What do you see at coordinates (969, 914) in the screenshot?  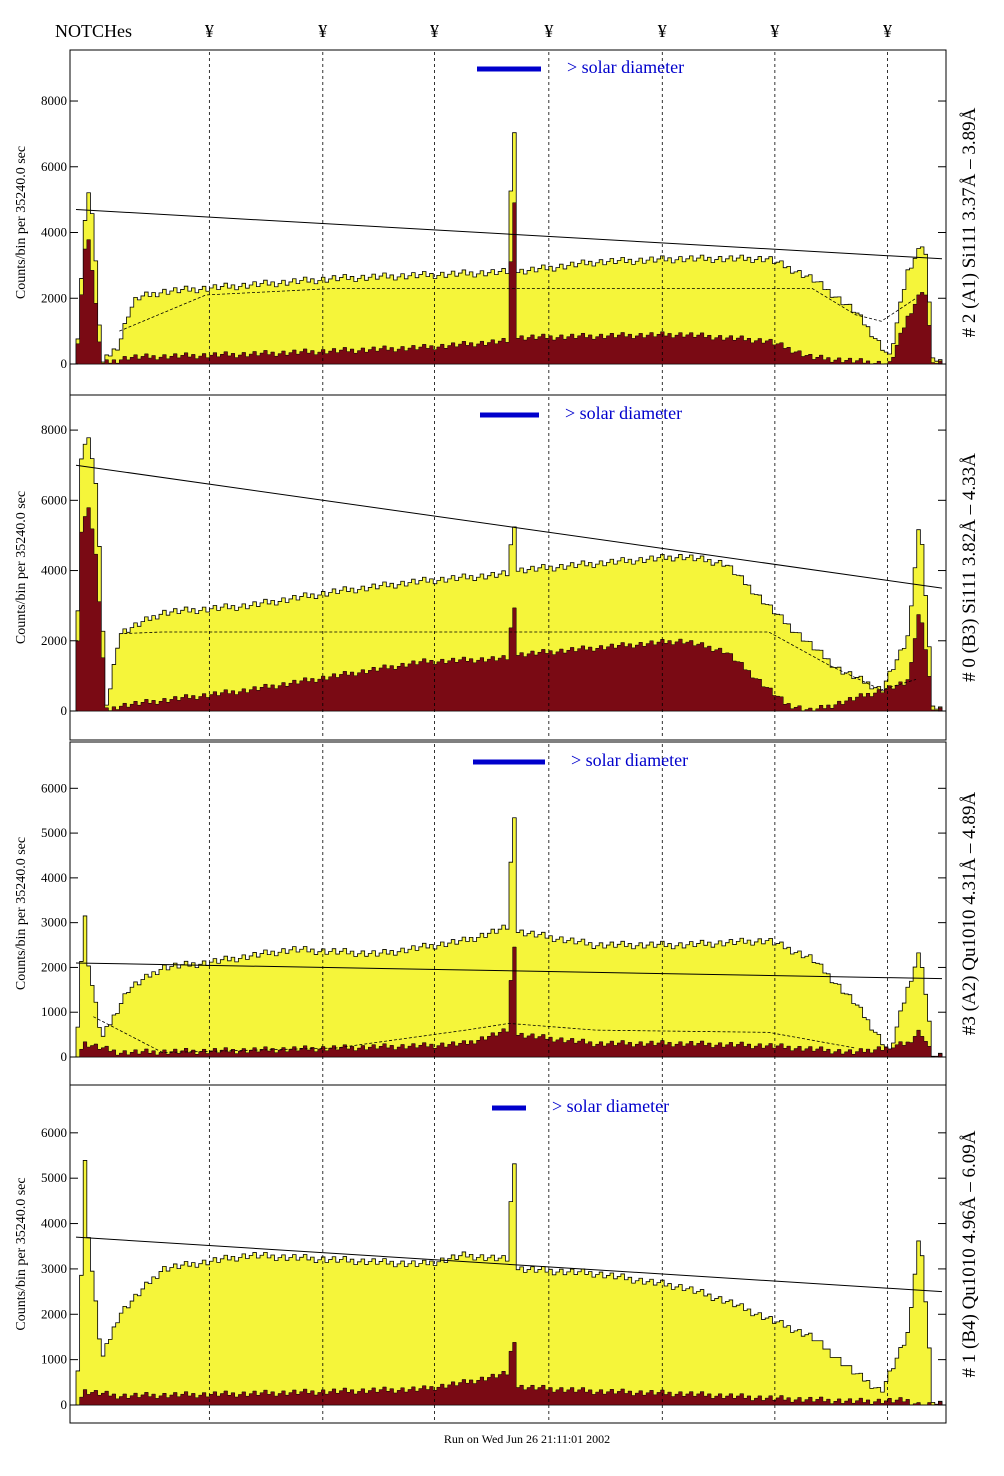 I see `panel-range-label: #3 (A2) Qu1010 4.31Å – 4.89Å` at bounding box center [969, 914].